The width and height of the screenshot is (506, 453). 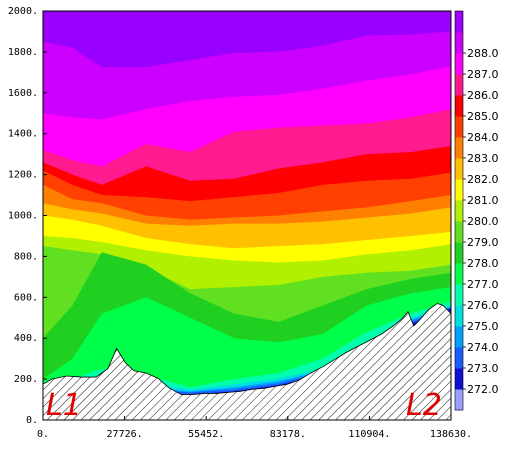 What do you see at coordinates (483, 200) in the screenshot?
I see `colorbar-tick-label: 281.0` at bounding box center [483, 200].